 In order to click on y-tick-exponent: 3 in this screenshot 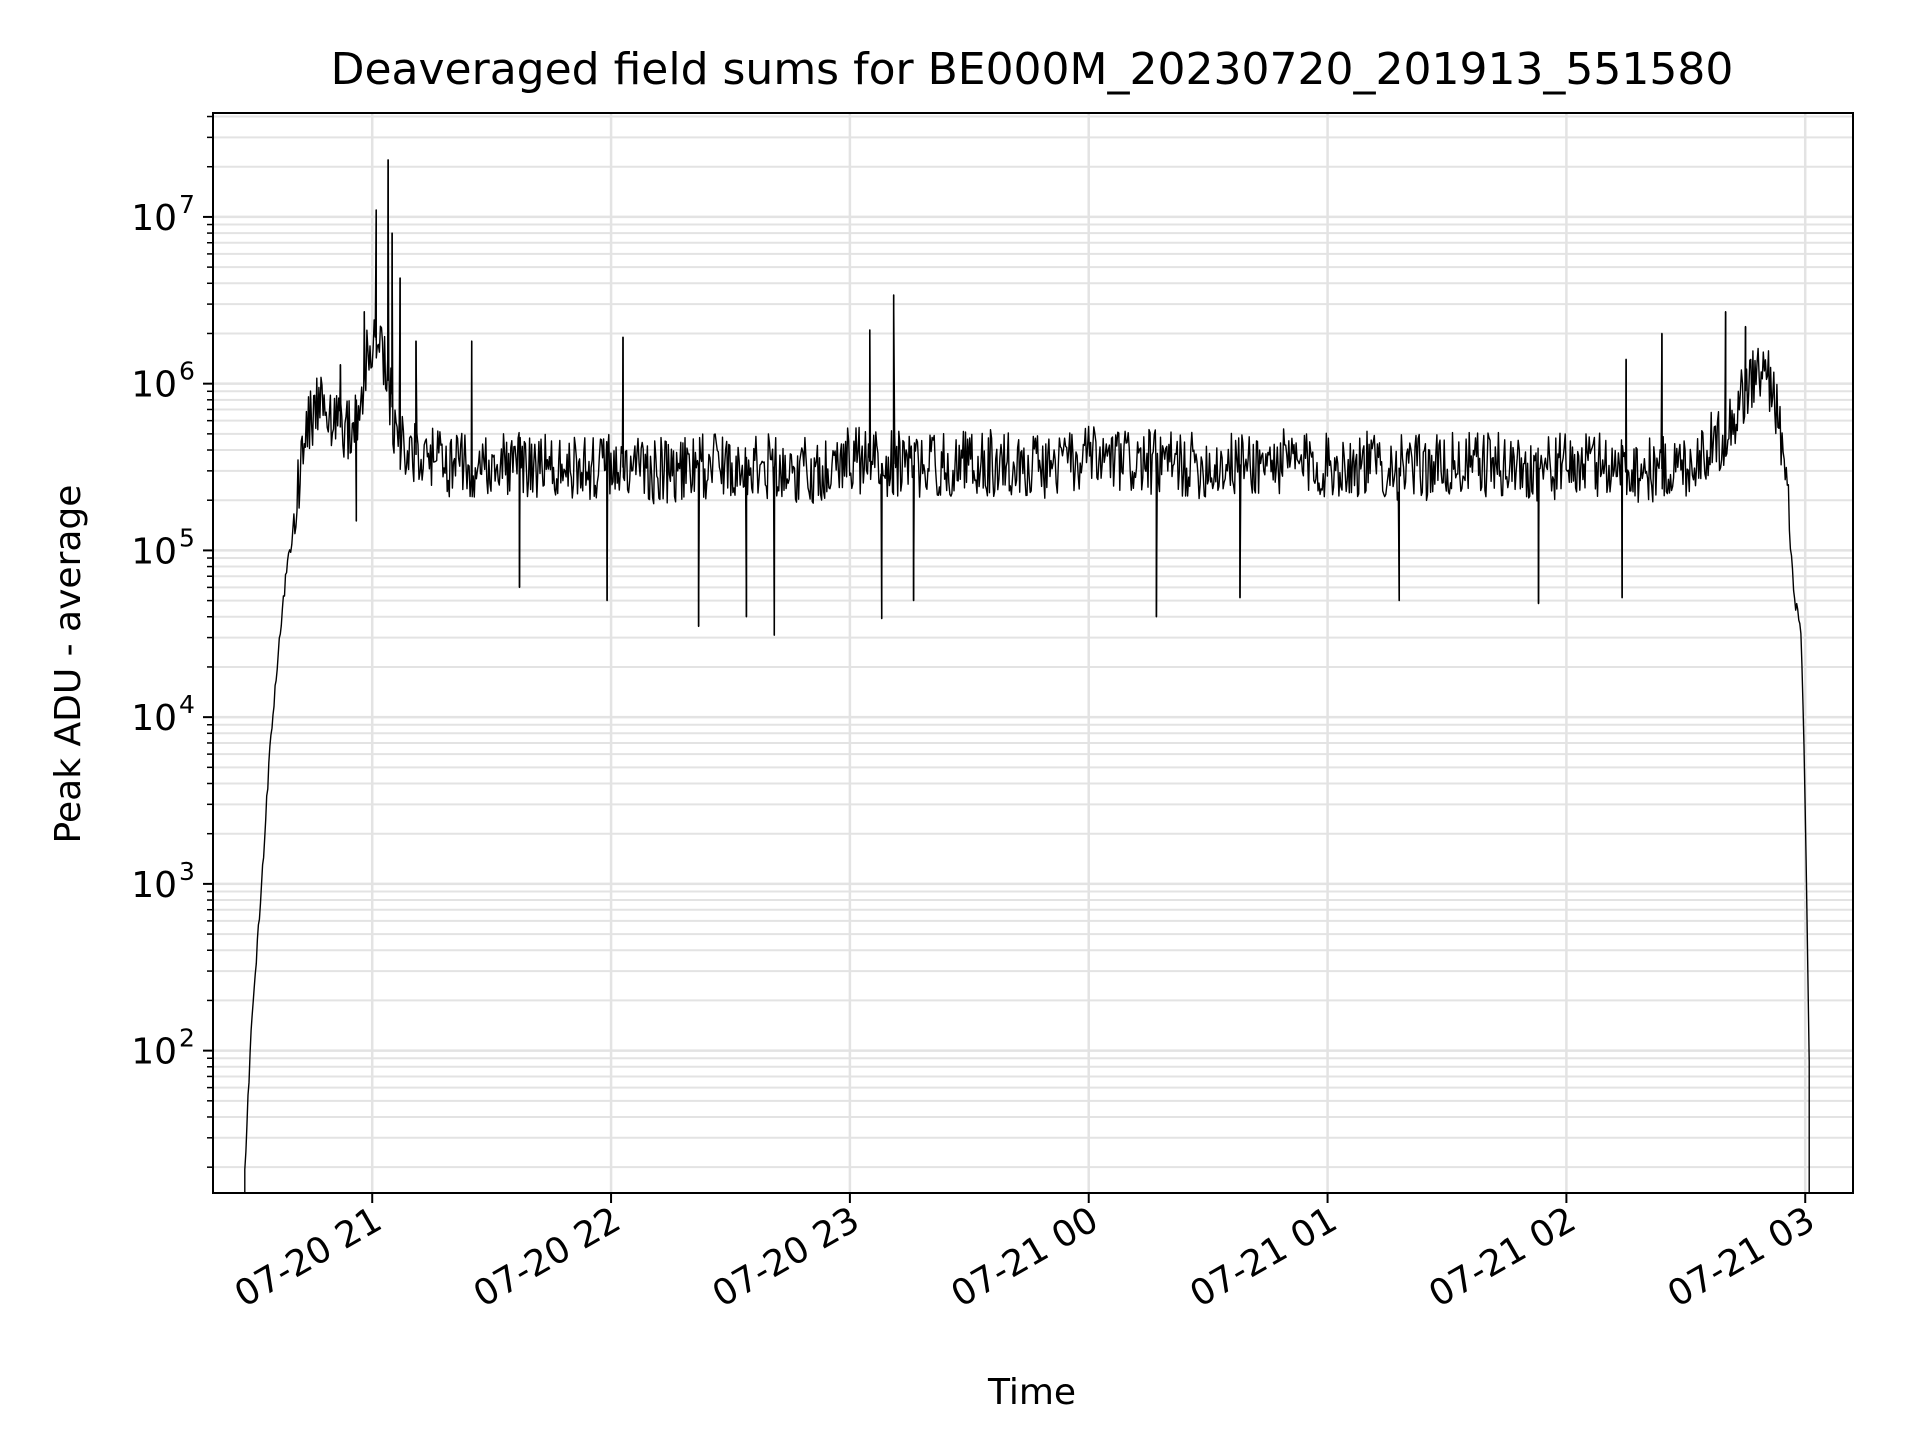, I will do `click(187, 871)`.